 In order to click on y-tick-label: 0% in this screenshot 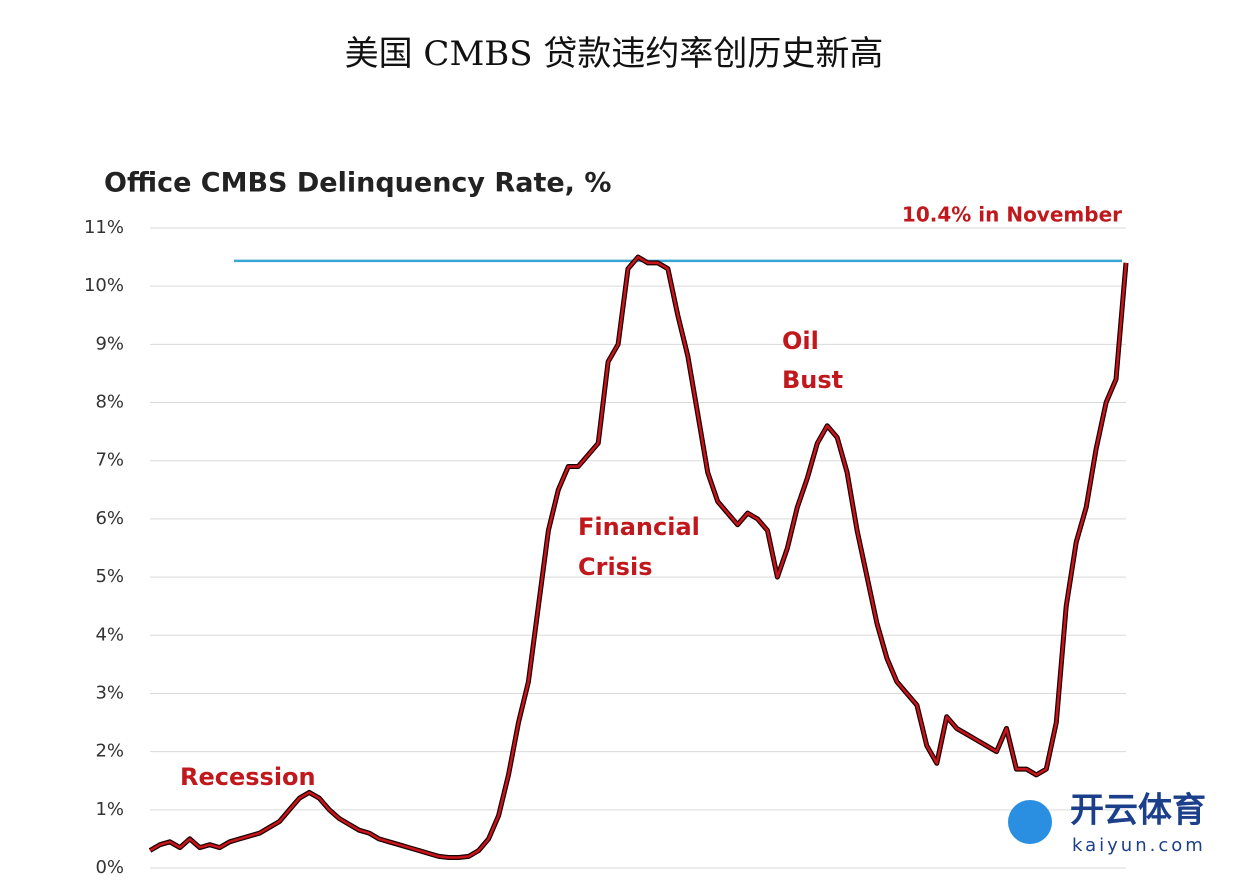, I will do `click(109, 867)`.